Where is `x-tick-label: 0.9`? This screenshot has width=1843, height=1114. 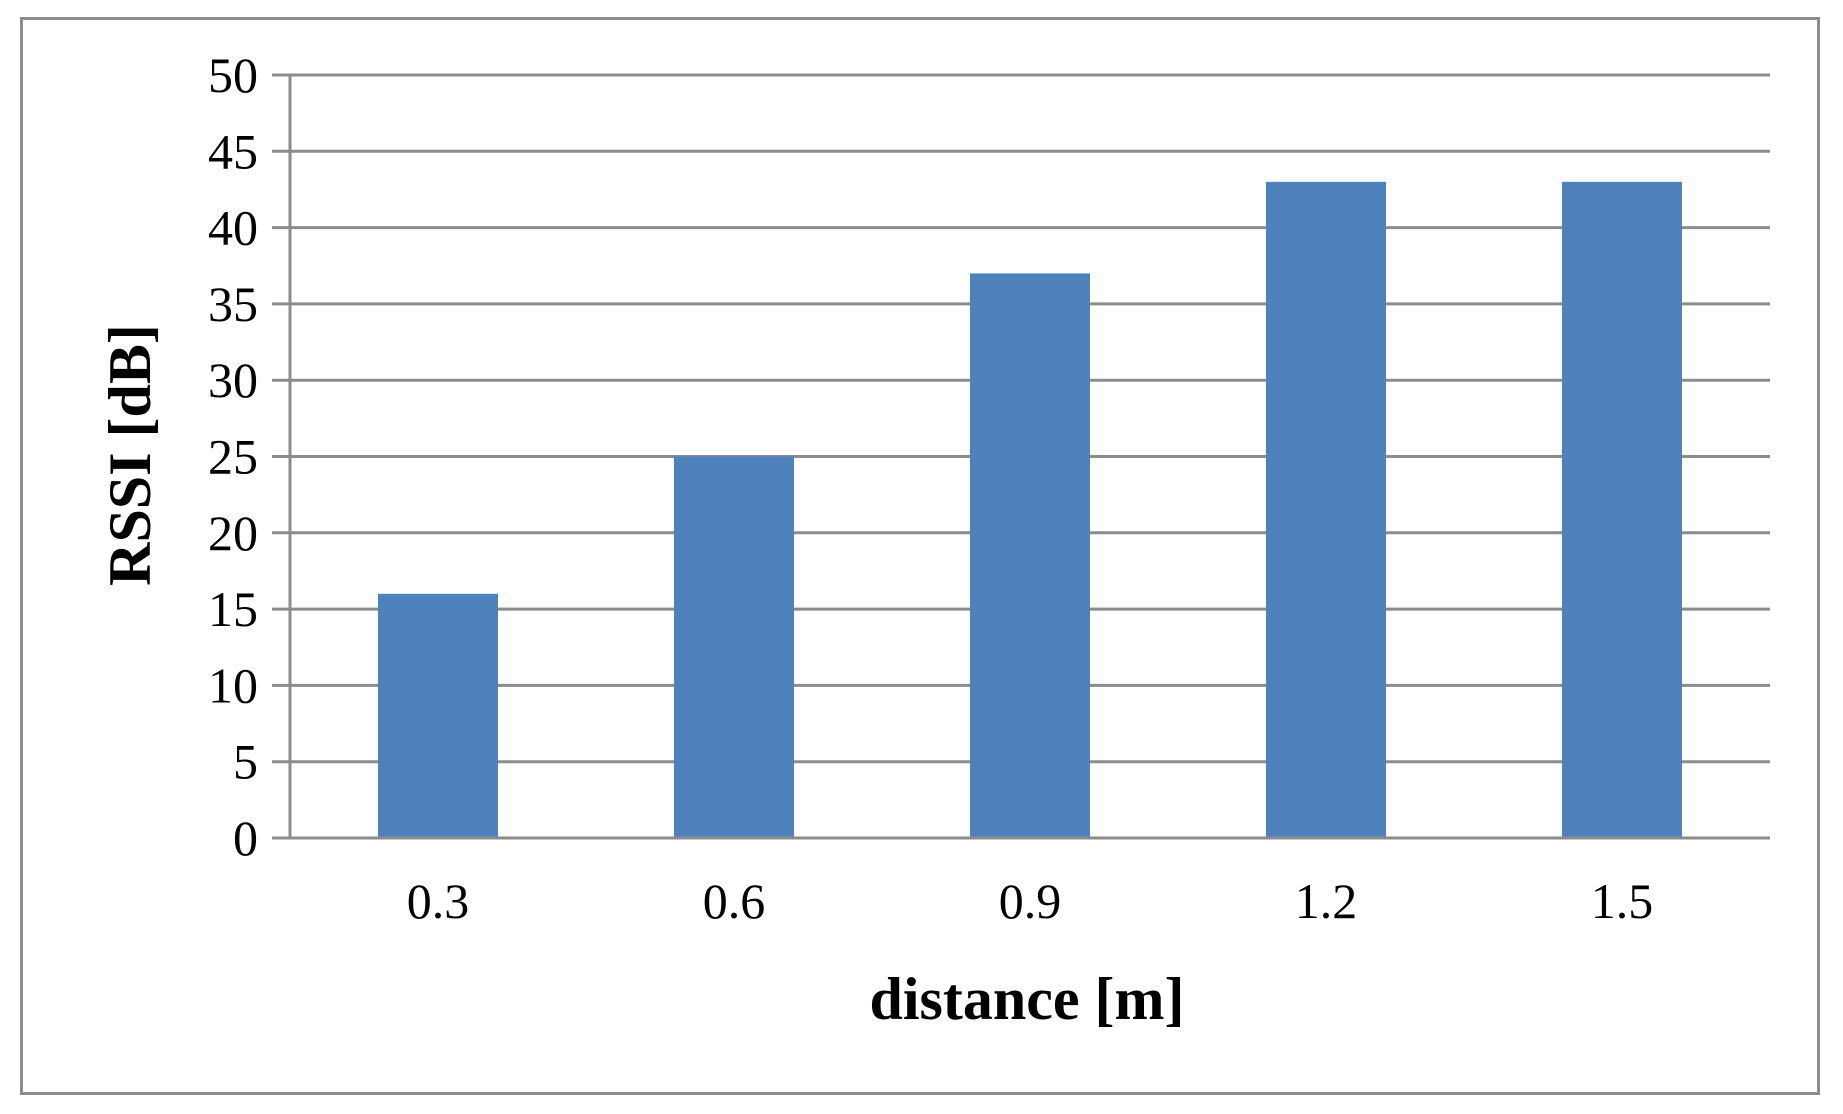 x-tick-label: 0.9 is located at coordinates (1030, 901).